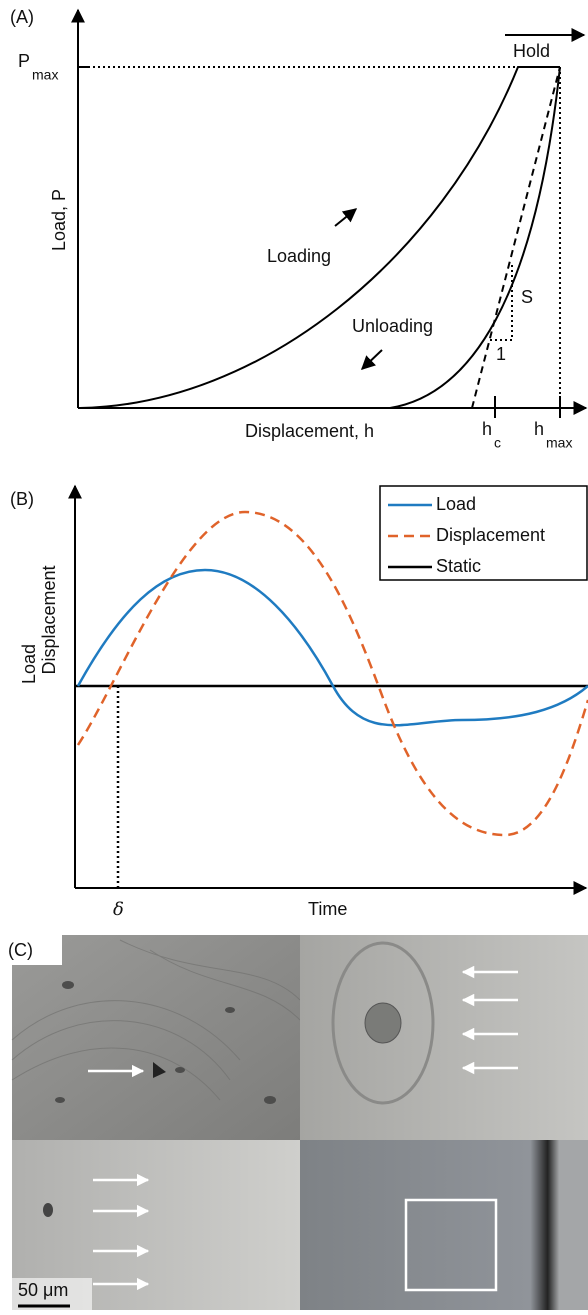  I want to click on unloading-label: Unloading, so click(392, 326).